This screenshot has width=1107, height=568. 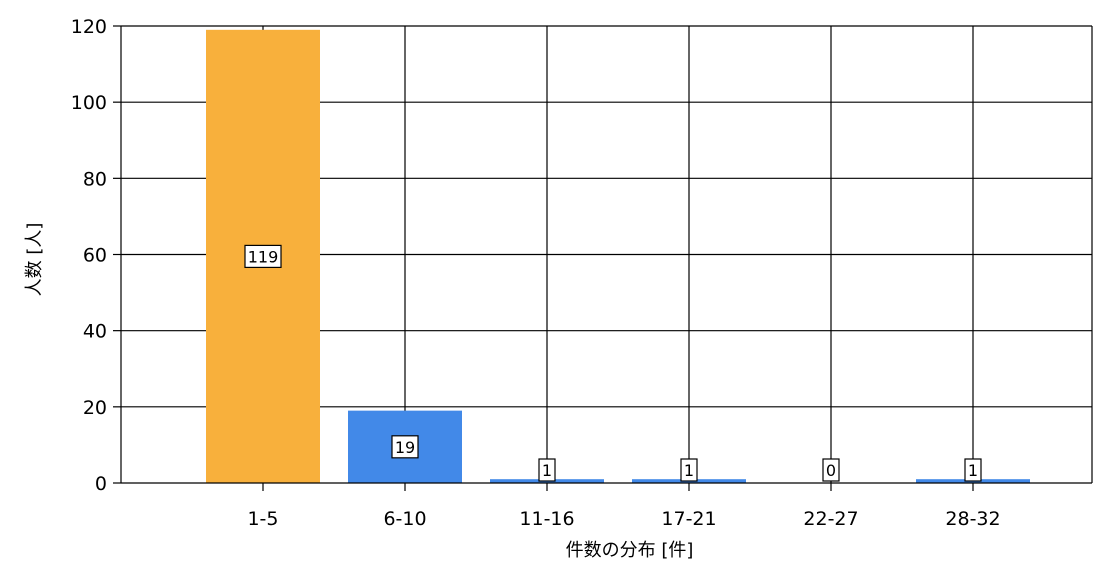 I want to click on y-tick-label: 120, so click(x=89, y=27).